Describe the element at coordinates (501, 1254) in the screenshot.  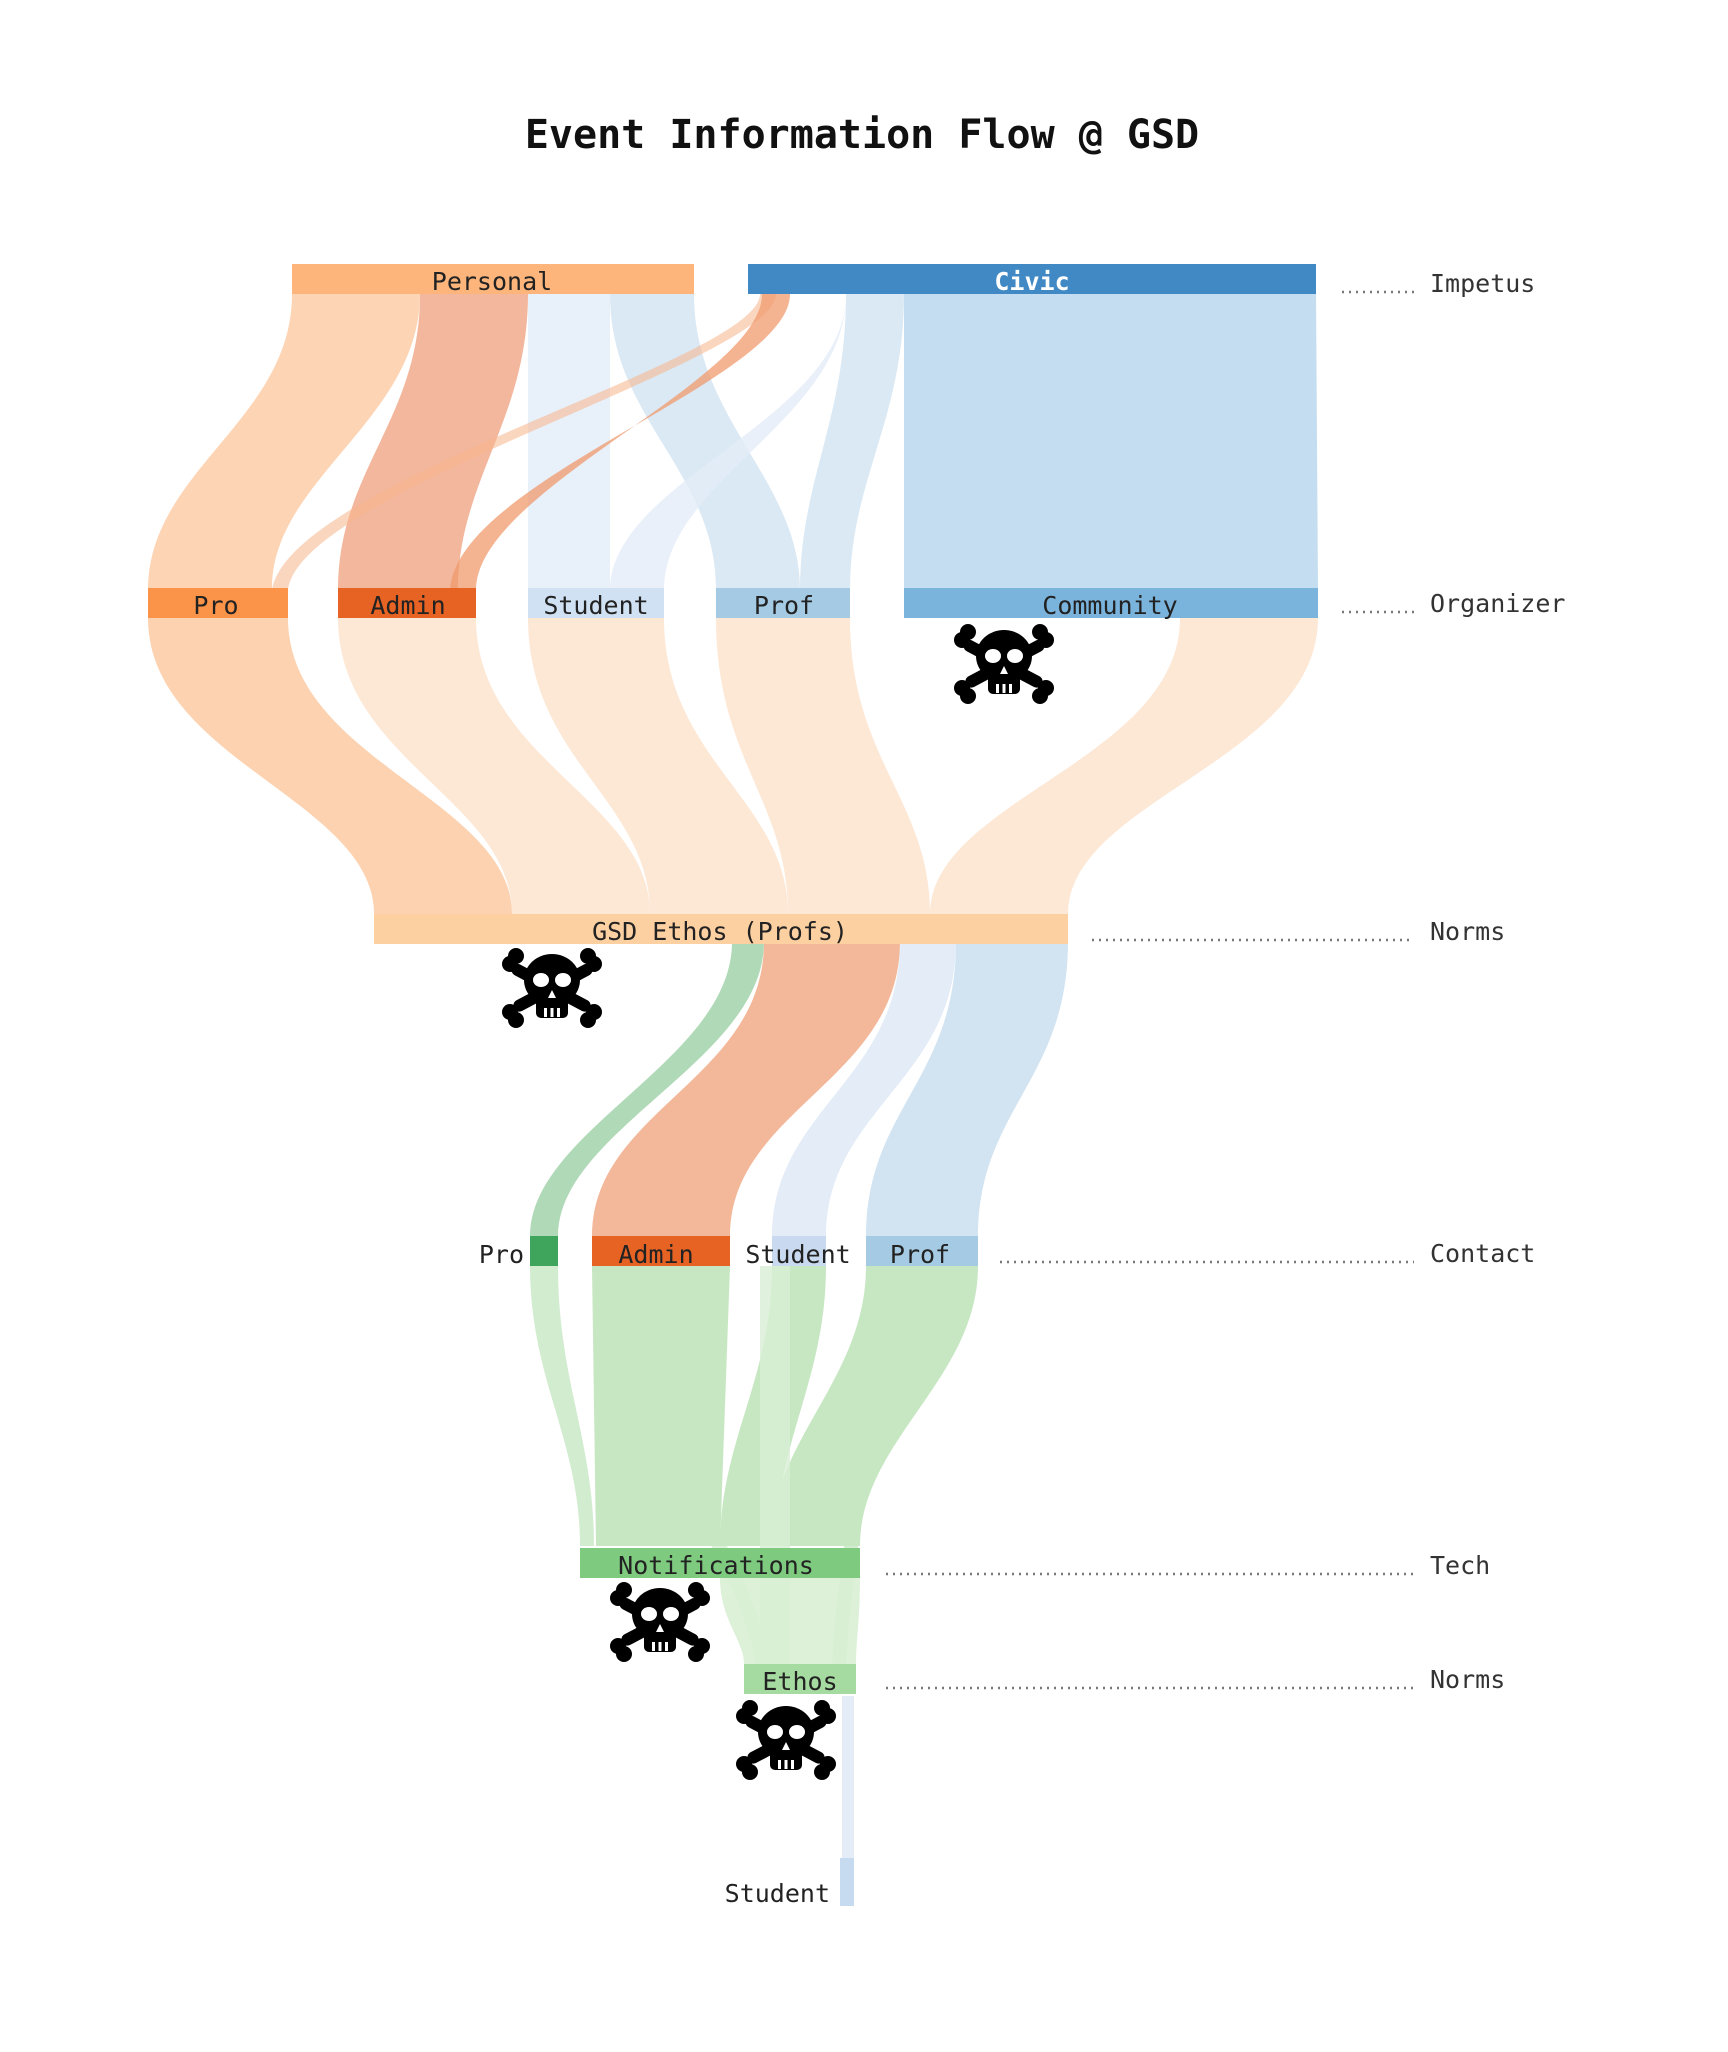
I see `node-contact-pro-label: Pro` at that location.